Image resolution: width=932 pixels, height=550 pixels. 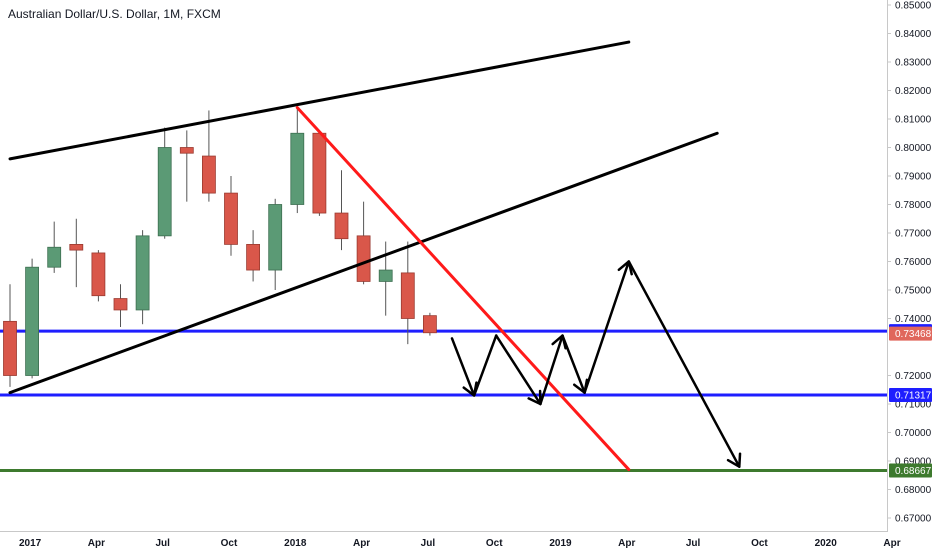 What do you see at coordinates (913, 291) in the screenshot?
I see `y-tick-label: 0.75000` at bounding box center [913, 291].